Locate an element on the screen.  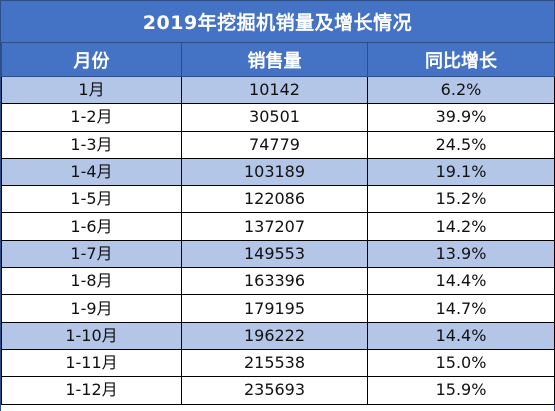
header-row: 月份 销售量 同比增长 is located at coordinates (278, 60).